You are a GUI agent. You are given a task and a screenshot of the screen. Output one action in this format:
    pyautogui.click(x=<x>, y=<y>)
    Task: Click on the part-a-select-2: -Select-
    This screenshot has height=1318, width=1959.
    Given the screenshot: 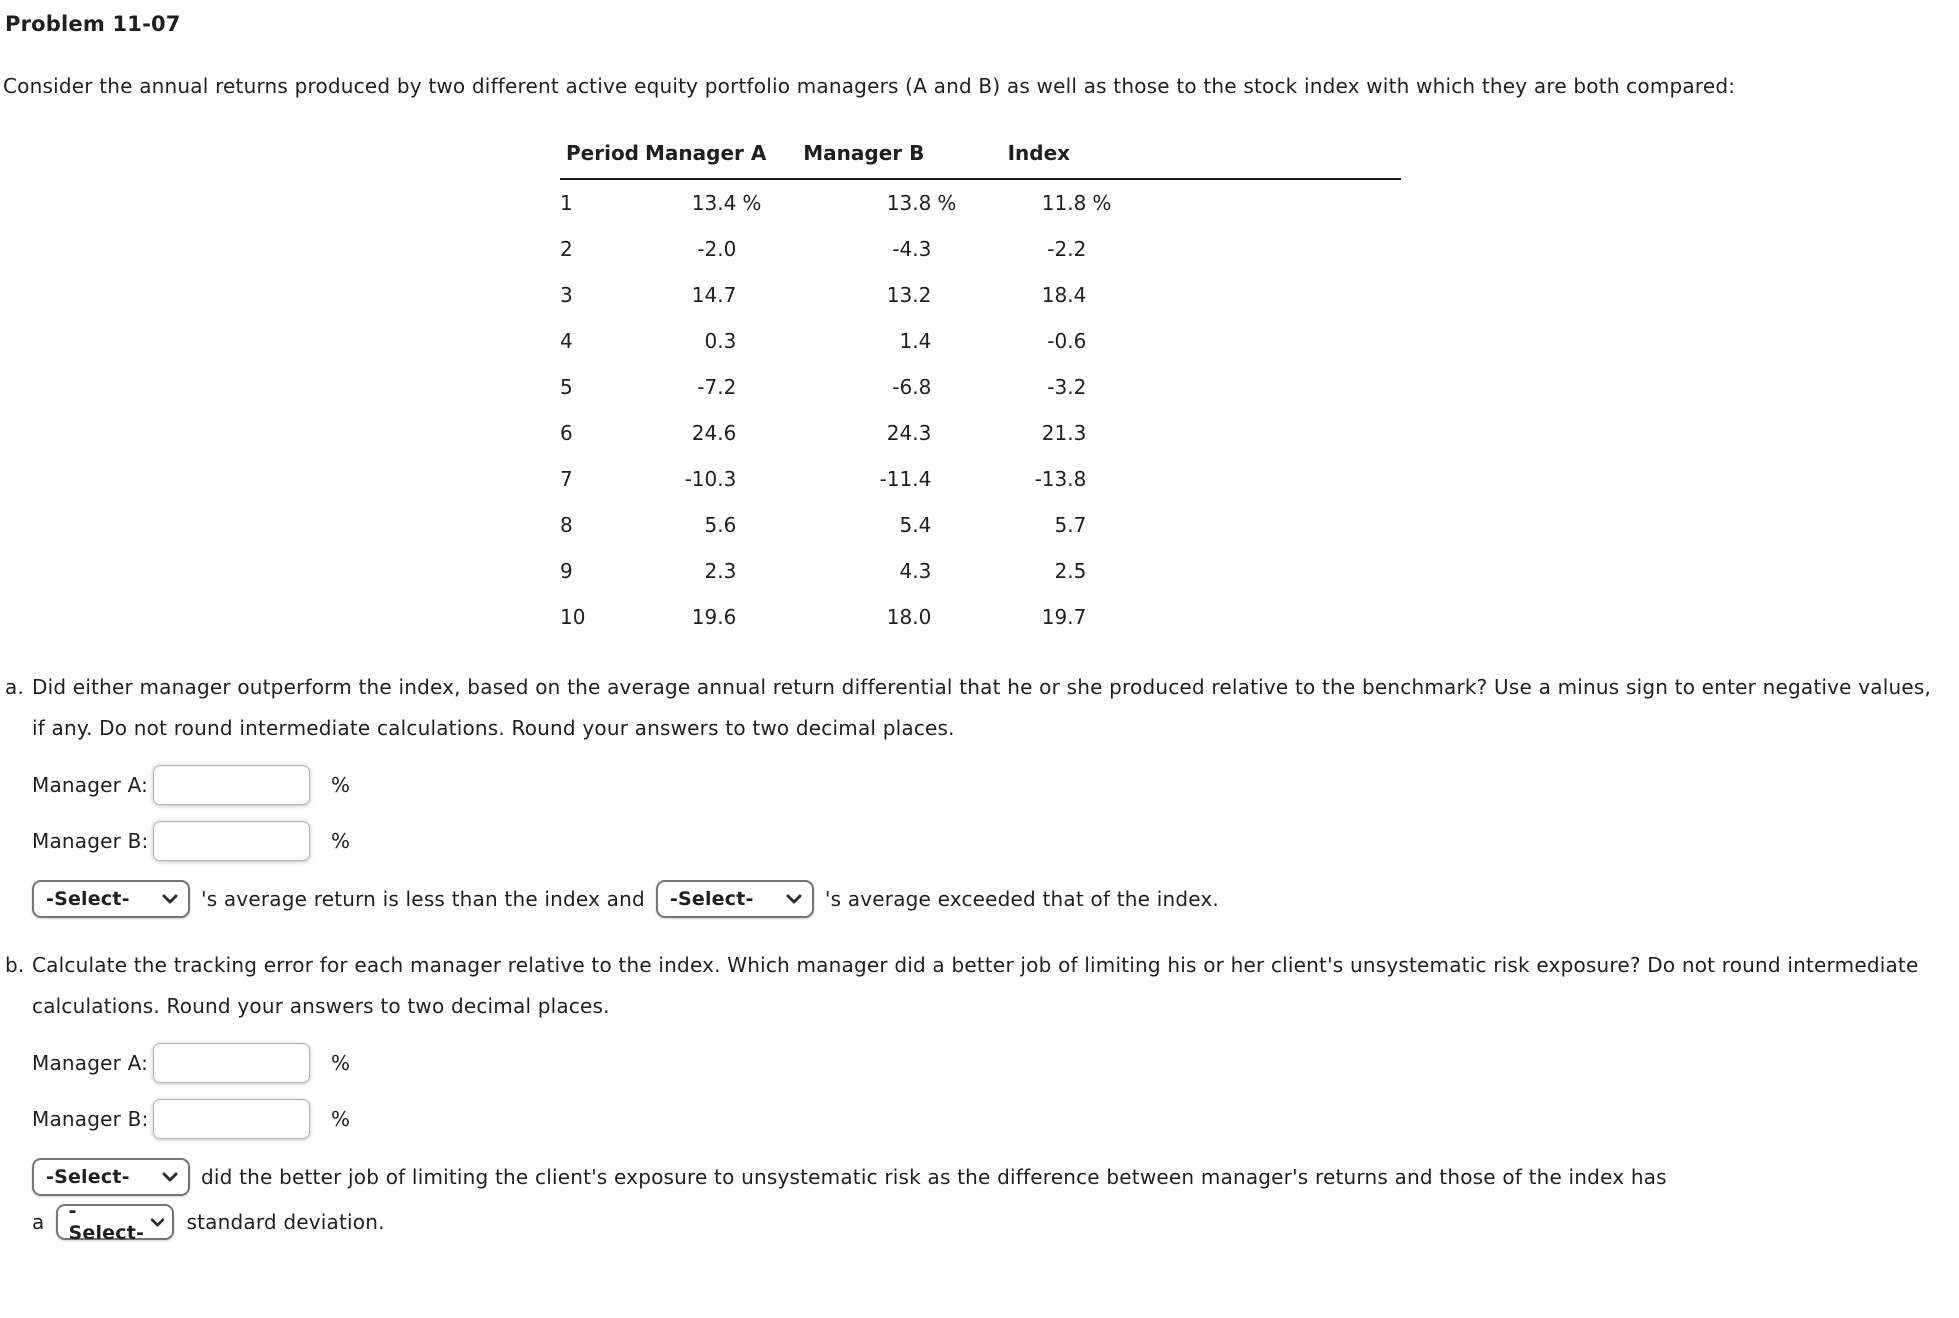 What is the action you would take?
    pyautogui.click(x=734, y=899)
    